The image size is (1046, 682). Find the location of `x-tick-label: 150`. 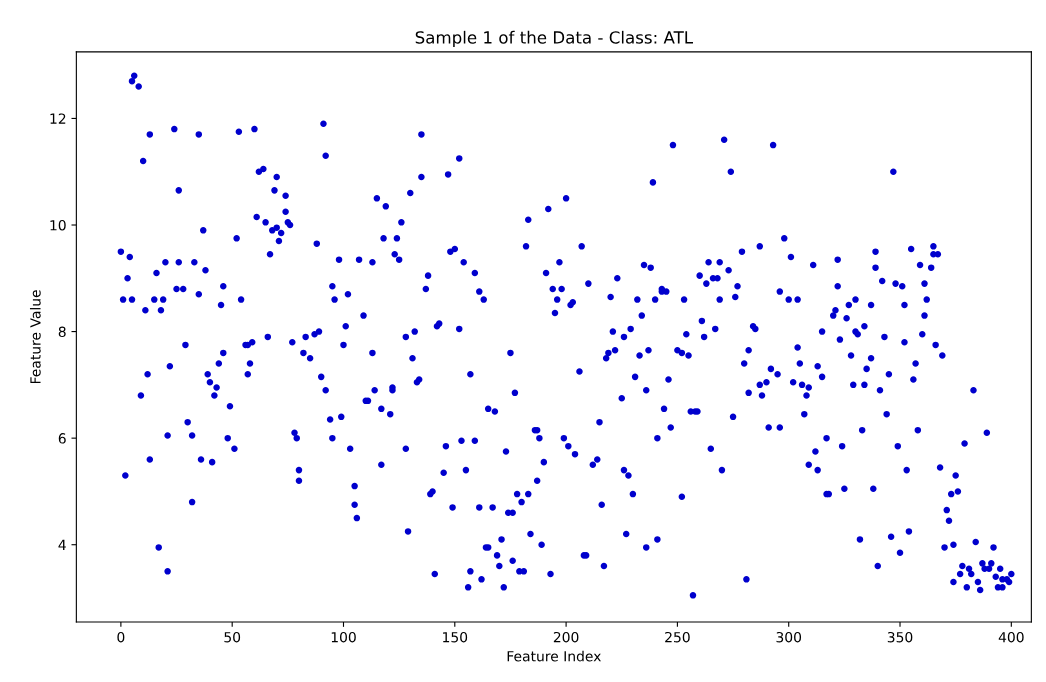

x-tick-label: 150 is located at coordinates (455, 637).